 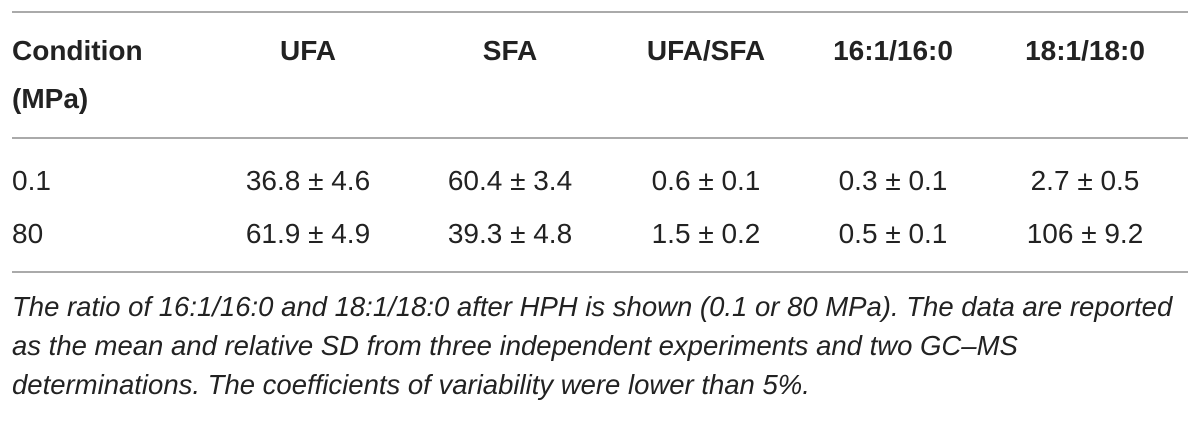 What do you see at coordinates (308, 180) in the screenshot?
I see `table-cell: 36.8 ± 4.6` at bounding box center [308, 180].